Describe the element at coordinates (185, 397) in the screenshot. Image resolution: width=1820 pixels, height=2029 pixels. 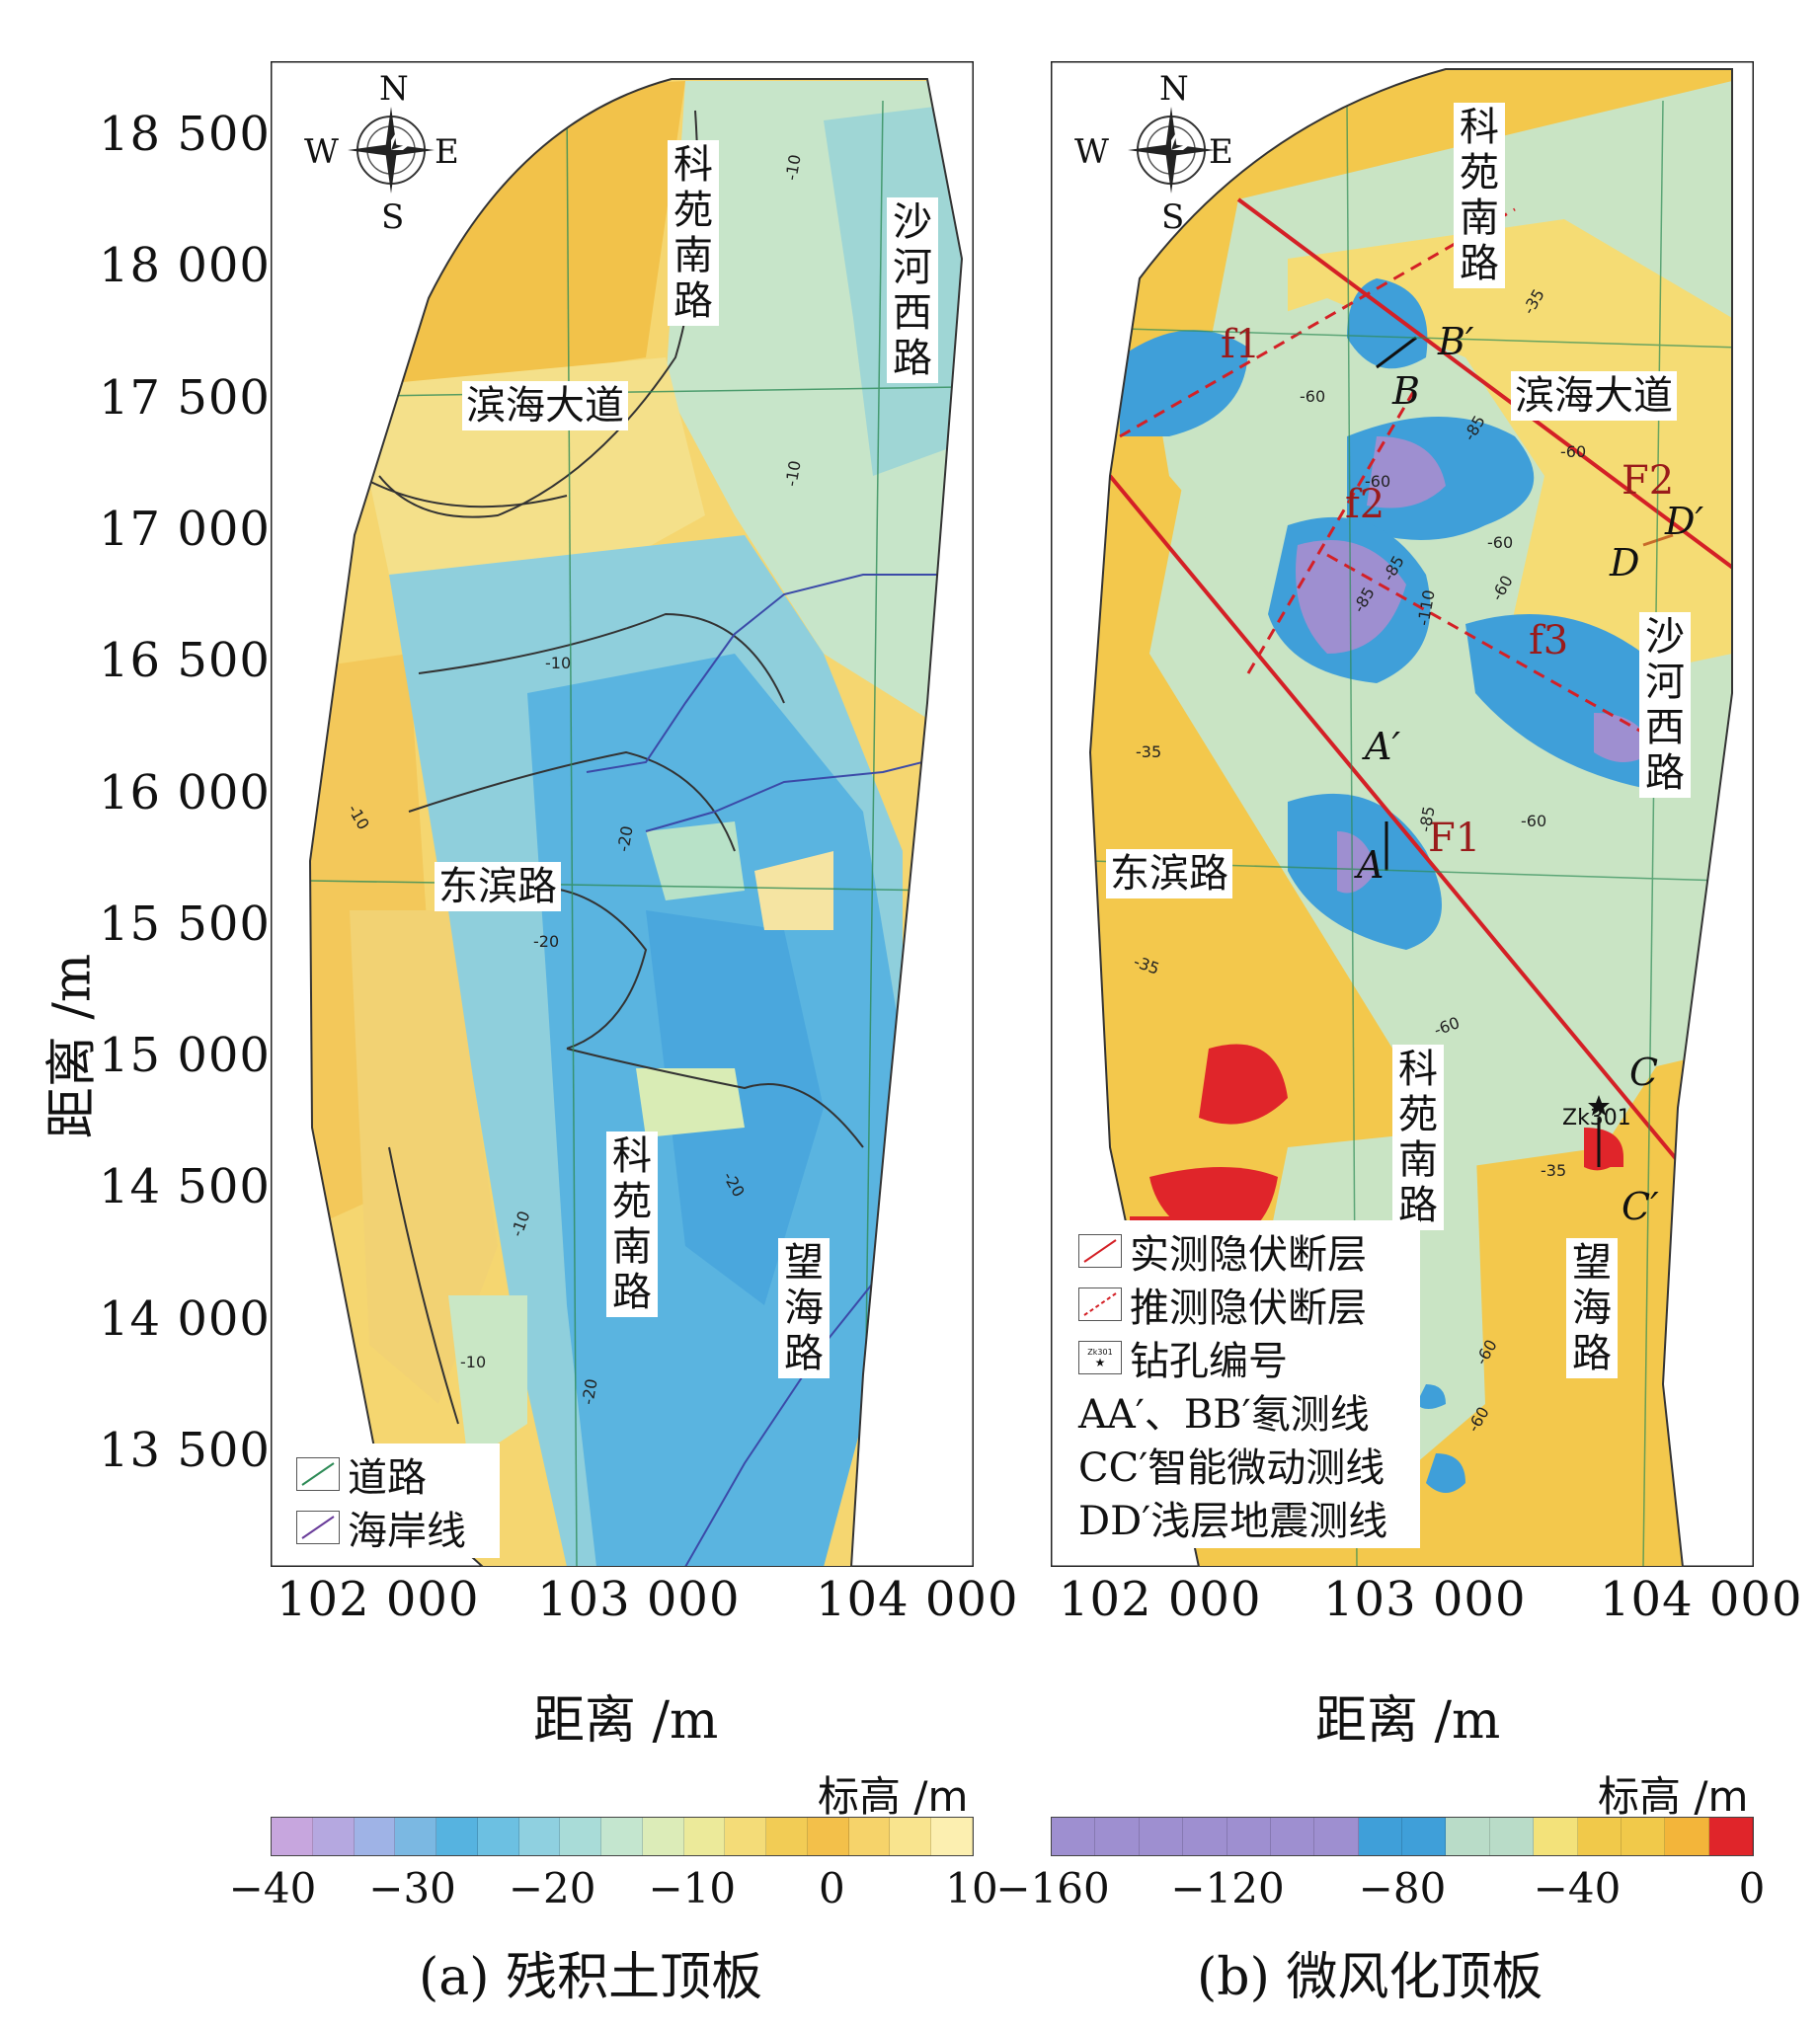
I see `y-axis-tick: 17 500` at that location.